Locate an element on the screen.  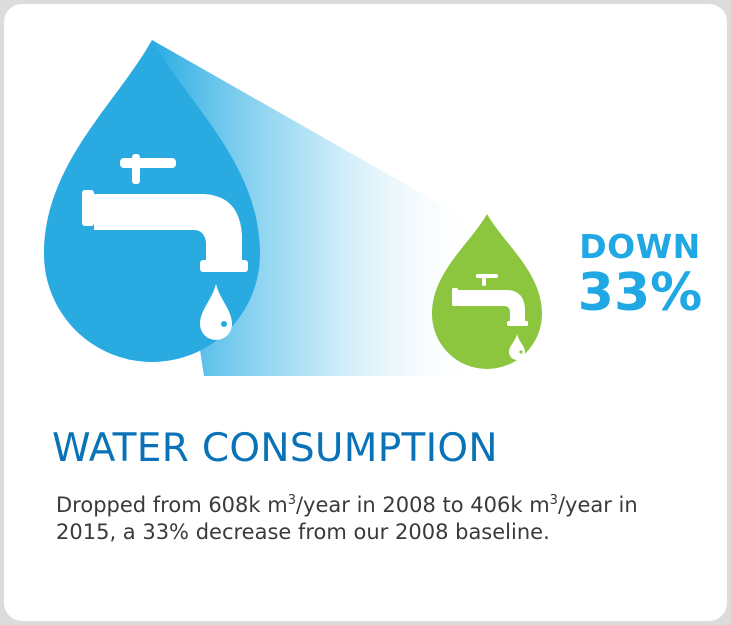
badge-percent: 33% is located at coordinates (640, 293).